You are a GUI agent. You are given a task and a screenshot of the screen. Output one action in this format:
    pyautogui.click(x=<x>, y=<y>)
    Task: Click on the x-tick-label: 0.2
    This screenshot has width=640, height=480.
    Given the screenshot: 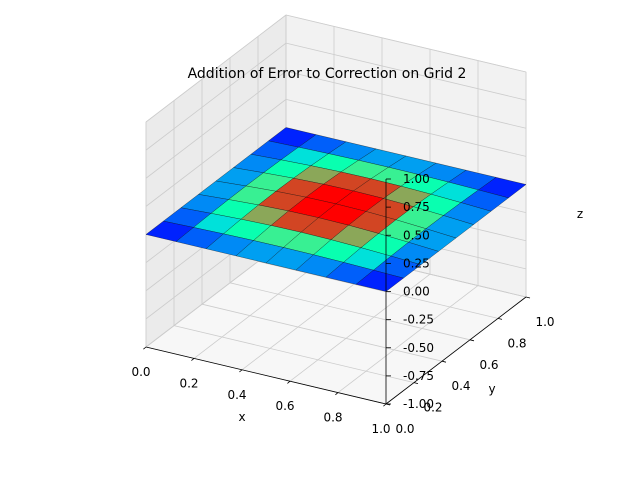 What is the action you would take?
    pyautogui.click(x=188, y=383)
    